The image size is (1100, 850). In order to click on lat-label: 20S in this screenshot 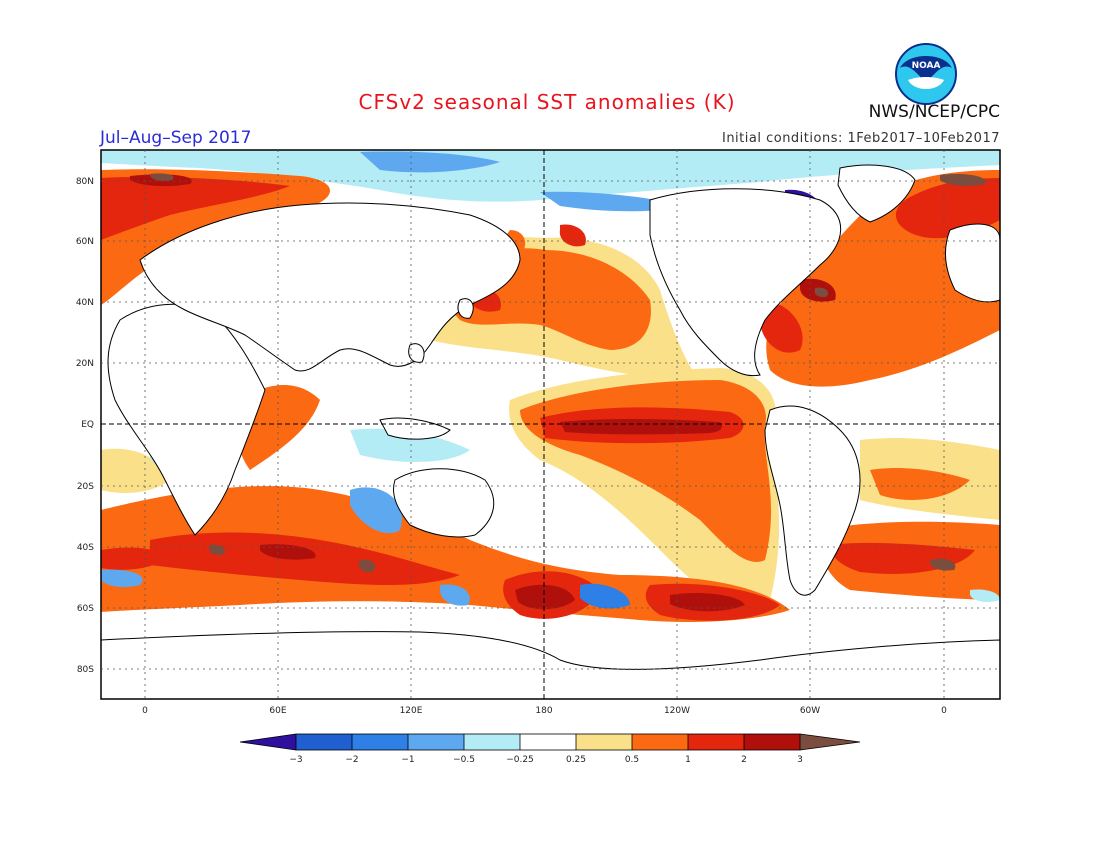, I will do `click(85, 487)`.